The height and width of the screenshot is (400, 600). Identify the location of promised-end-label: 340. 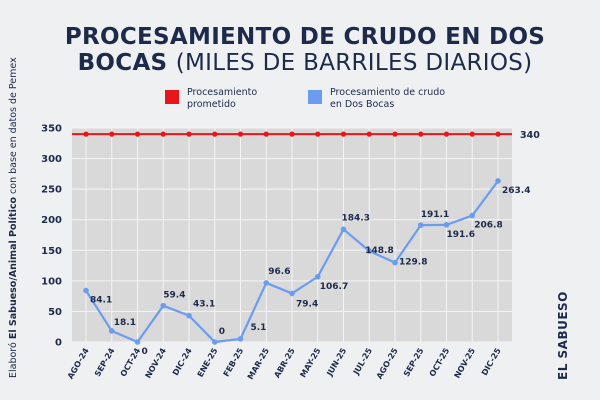
(530, 135).